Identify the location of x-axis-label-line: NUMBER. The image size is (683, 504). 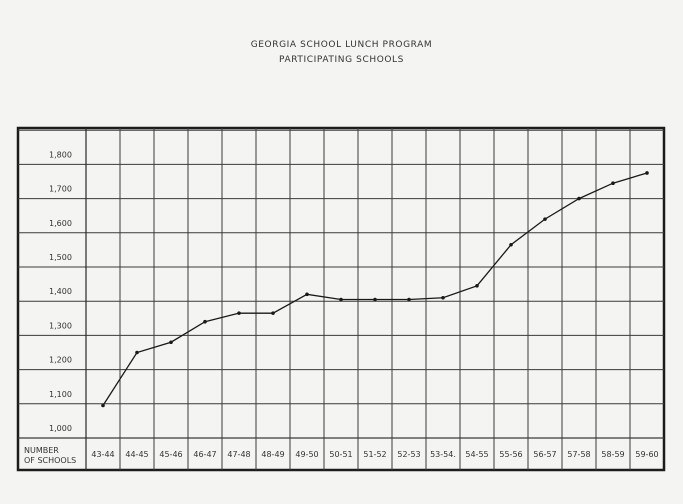
(41, 450).